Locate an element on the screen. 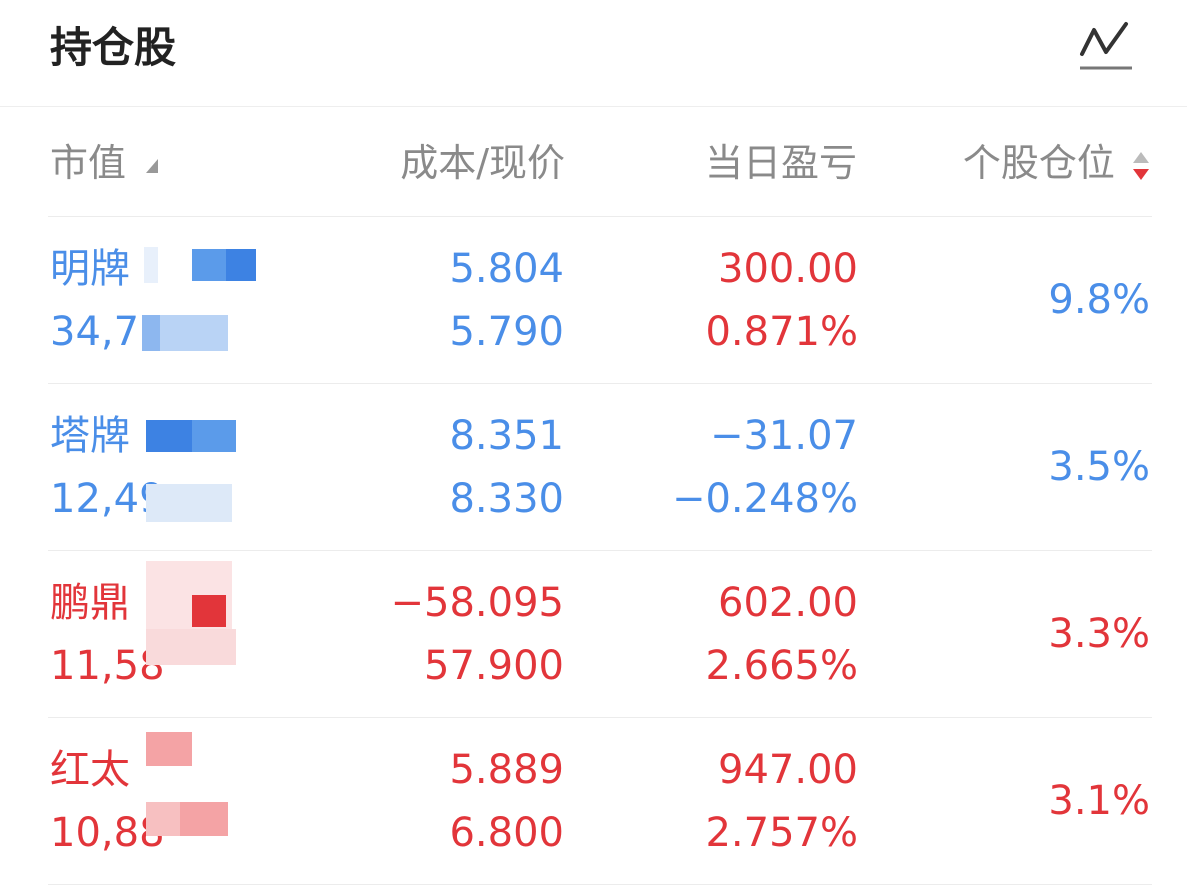 Image resolution: width=1187 pixels, height=886 pixels. daily-pnl: 602.00 is located at coordinates (788, 603).